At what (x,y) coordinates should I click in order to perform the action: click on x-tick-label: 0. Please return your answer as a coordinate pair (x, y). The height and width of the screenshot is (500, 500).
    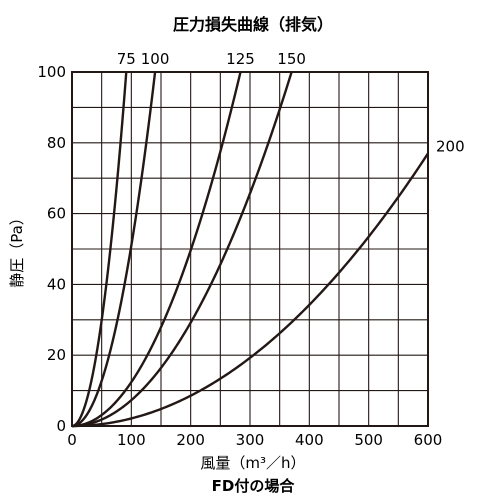
    Looking at the image, I should click on (72, 440).